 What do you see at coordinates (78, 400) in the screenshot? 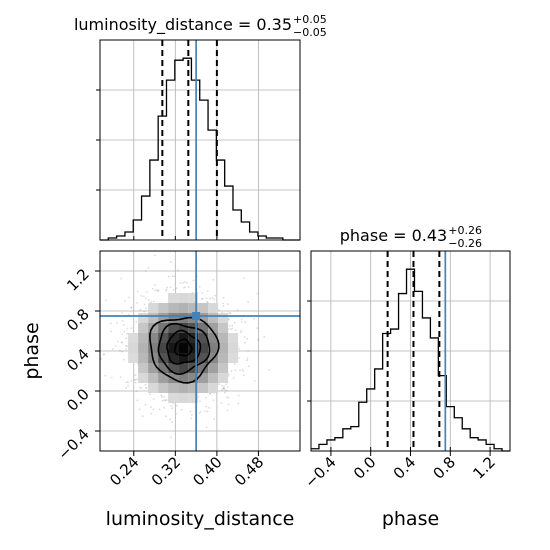
I see `phase-y-tick-label: 0.0` at bounding box center [78, 400].